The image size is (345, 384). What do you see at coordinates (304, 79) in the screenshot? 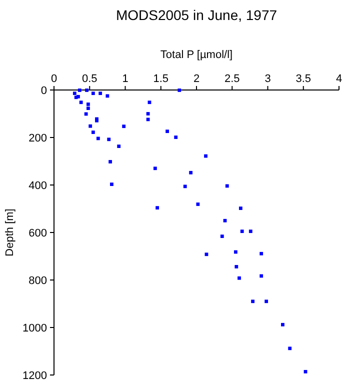
I see `x-tick-label: 3.5` at bounding box center [304, 79].